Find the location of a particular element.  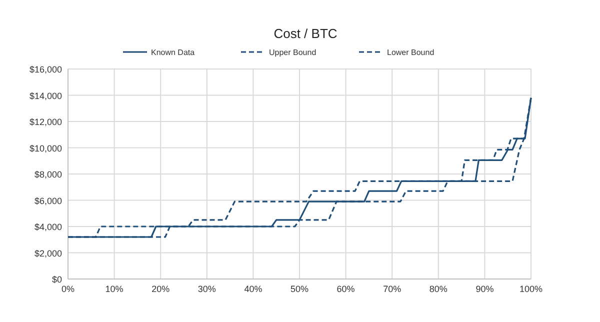

y-tick-label: $2,000 is located at coordinates (48, 253).